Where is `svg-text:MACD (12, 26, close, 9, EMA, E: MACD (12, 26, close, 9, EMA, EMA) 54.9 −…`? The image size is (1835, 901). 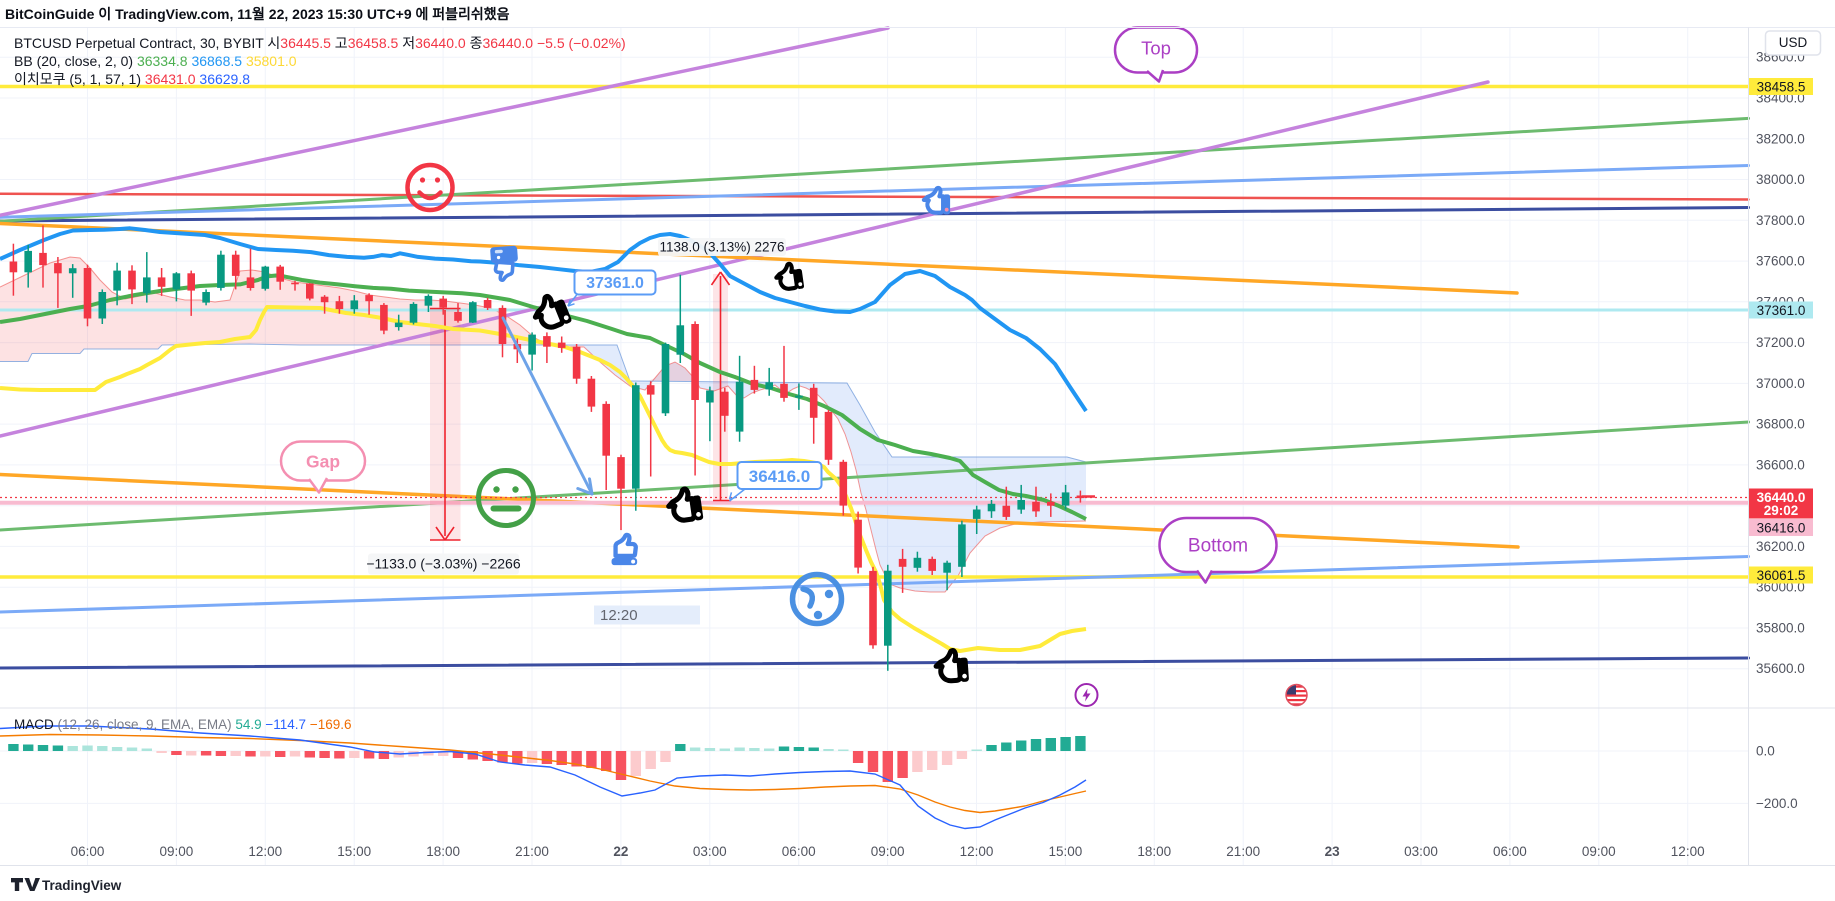
svg-text:MACD (12, 26, close, 9, EMA, E: MACD (12, 26, close, 9, EMA, EMA) 54.9 −… is located at coordinates (183, 724).